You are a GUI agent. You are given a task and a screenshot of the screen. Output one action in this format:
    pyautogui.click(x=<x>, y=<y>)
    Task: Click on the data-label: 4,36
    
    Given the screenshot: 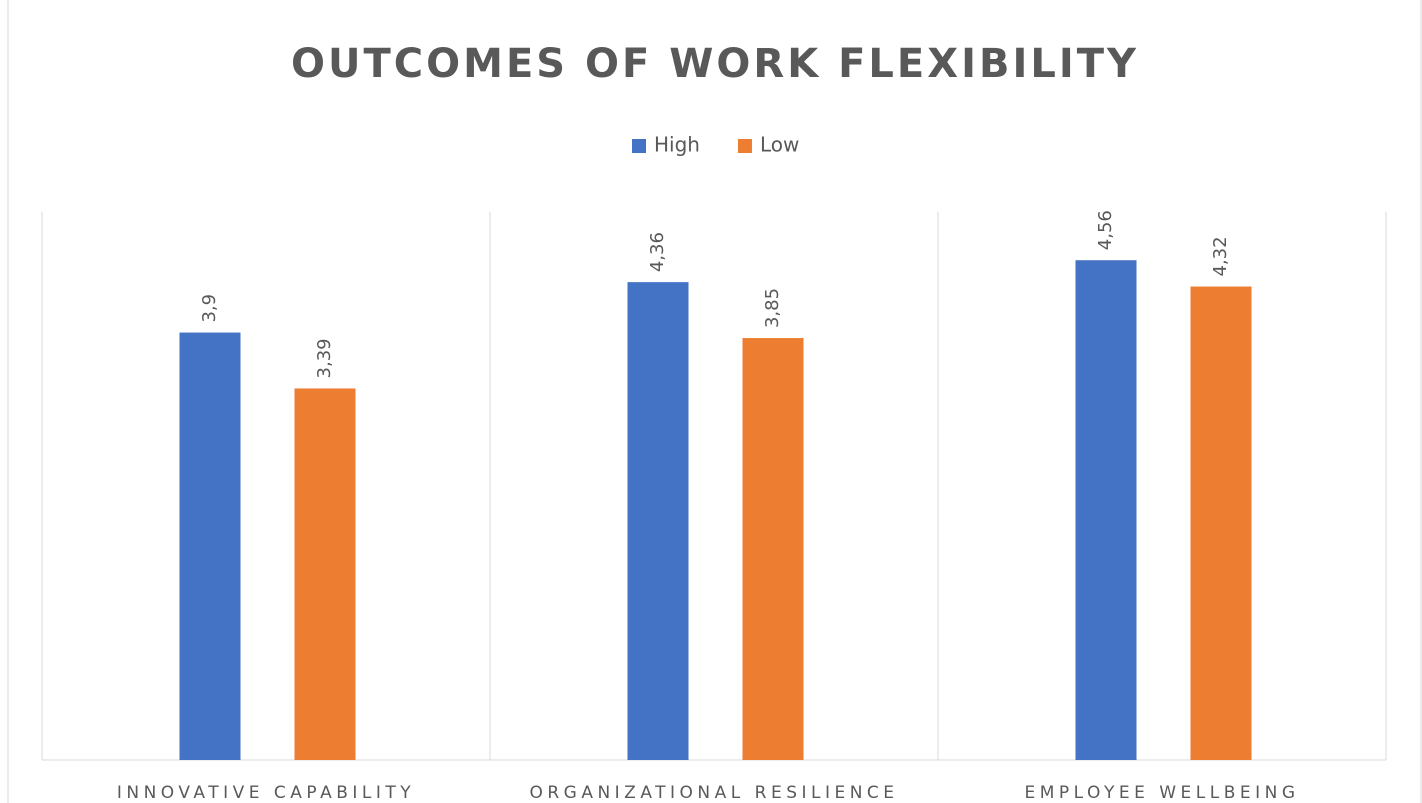 What is the action you would take?
    pyautogui.click(x=657, y=252)
    